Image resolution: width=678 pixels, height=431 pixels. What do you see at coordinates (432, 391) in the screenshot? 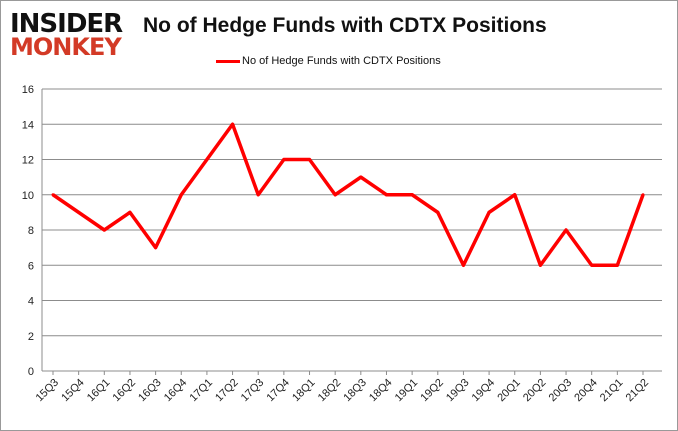
I see `x-tick-label: 19Q2` at bounding box center [432, 391].